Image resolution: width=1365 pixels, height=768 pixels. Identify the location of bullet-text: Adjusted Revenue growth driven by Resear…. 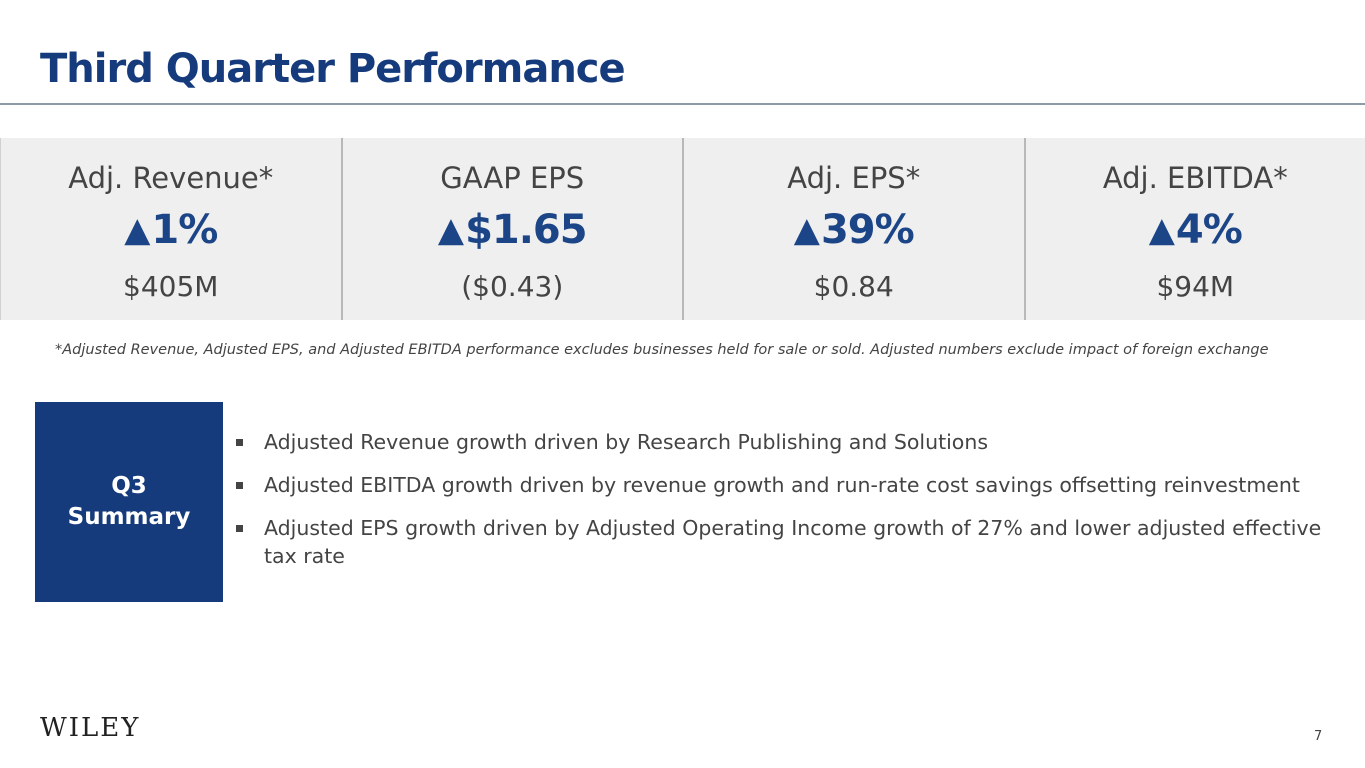
(626, 442).